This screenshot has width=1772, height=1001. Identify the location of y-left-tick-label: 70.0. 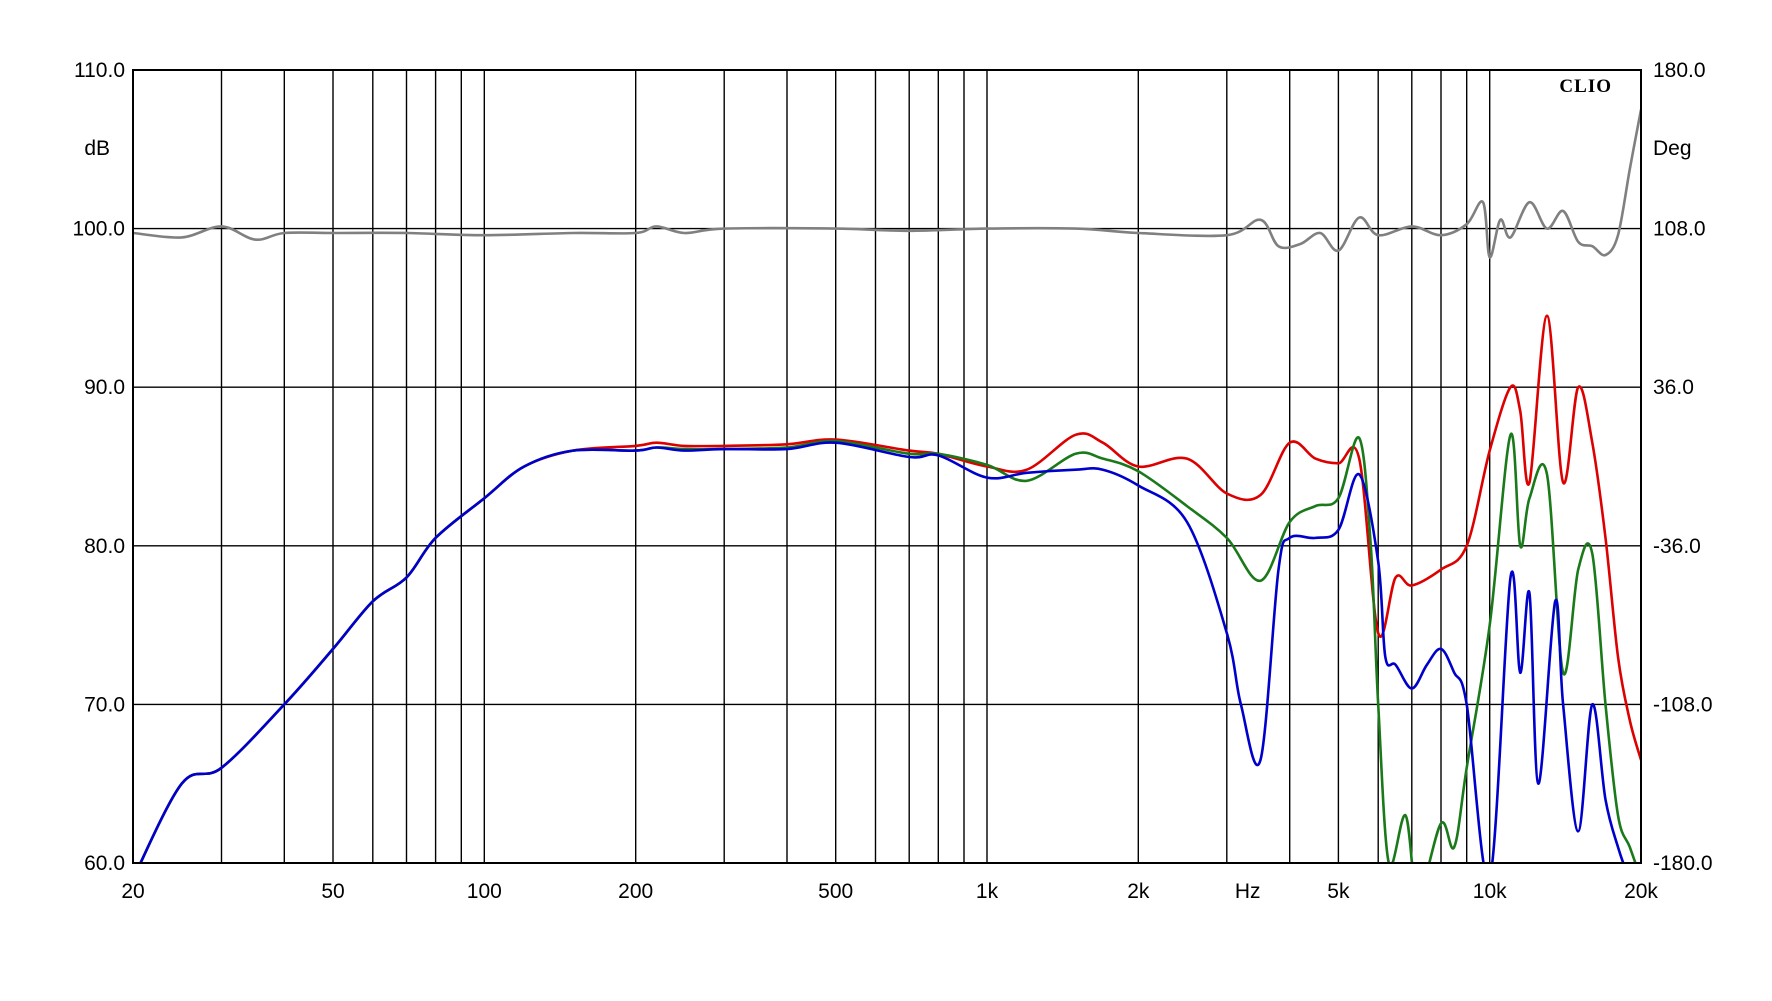
(104, 704).